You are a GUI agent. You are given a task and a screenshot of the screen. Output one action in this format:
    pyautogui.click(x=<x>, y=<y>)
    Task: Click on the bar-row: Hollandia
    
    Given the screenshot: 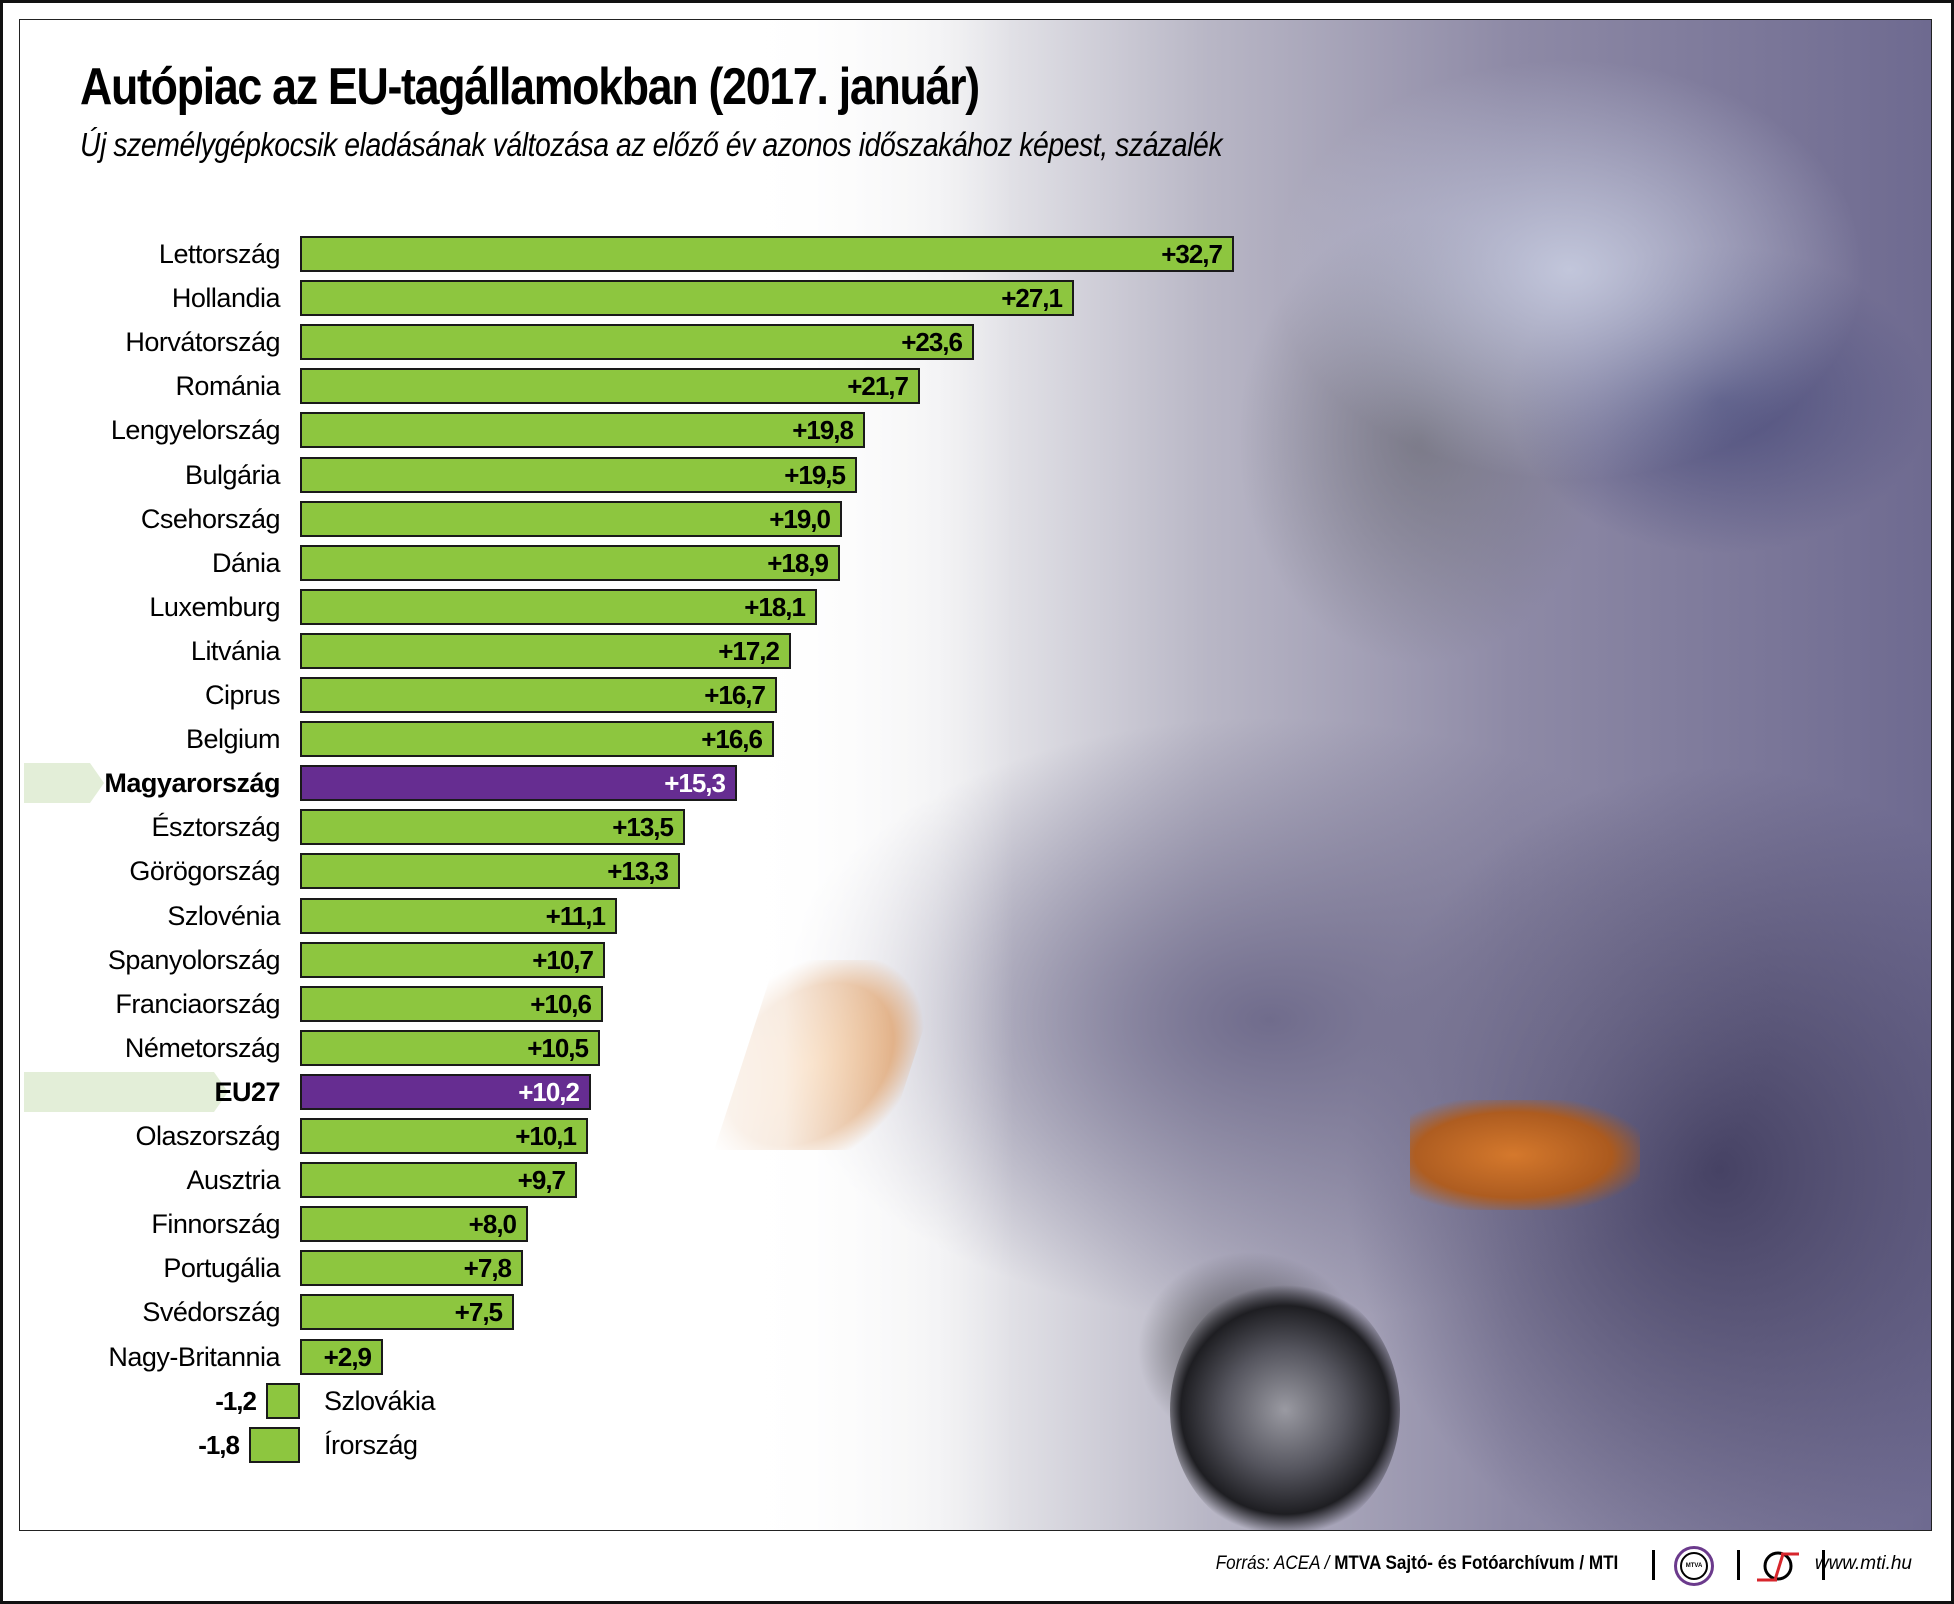 What is the action you would take?
    pyautogui.click(x=140, y=298)
    